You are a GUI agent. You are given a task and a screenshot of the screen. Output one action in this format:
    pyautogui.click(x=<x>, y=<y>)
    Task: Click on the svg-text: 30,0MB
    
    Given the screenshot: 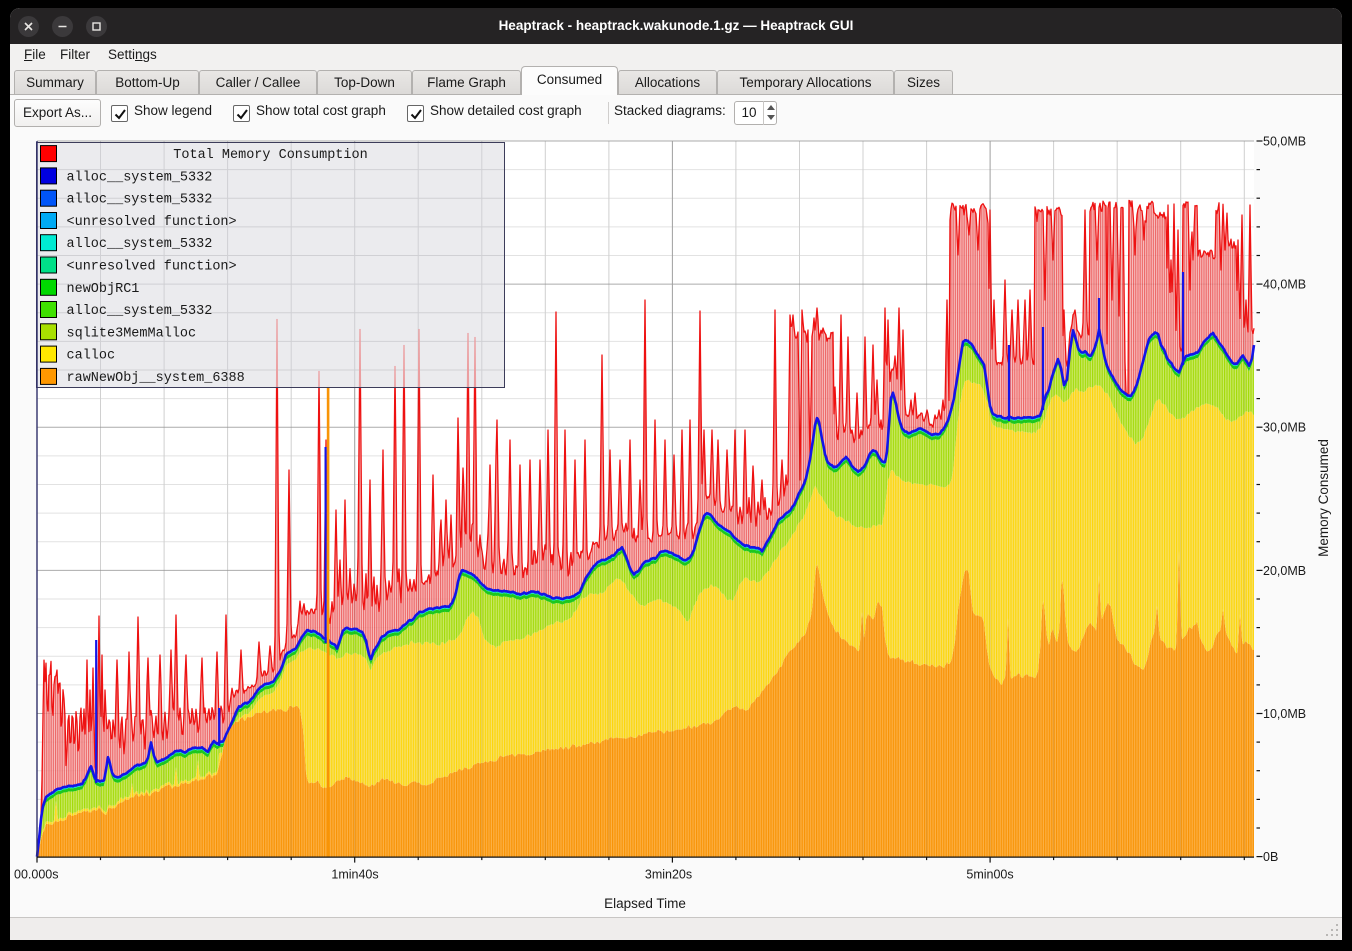 What is the action you would take?
    pyautogui.click(x=1284, y=428)
    